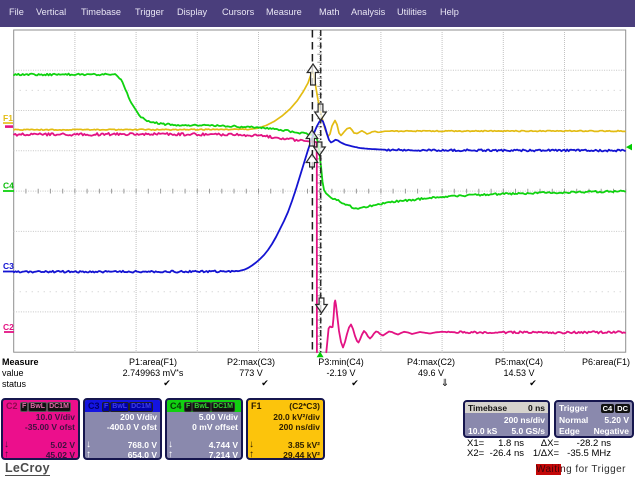 Image resolution: width=635 pixels, height=477 pixels. I want to click on svg-text: C3, so click(8, 266).